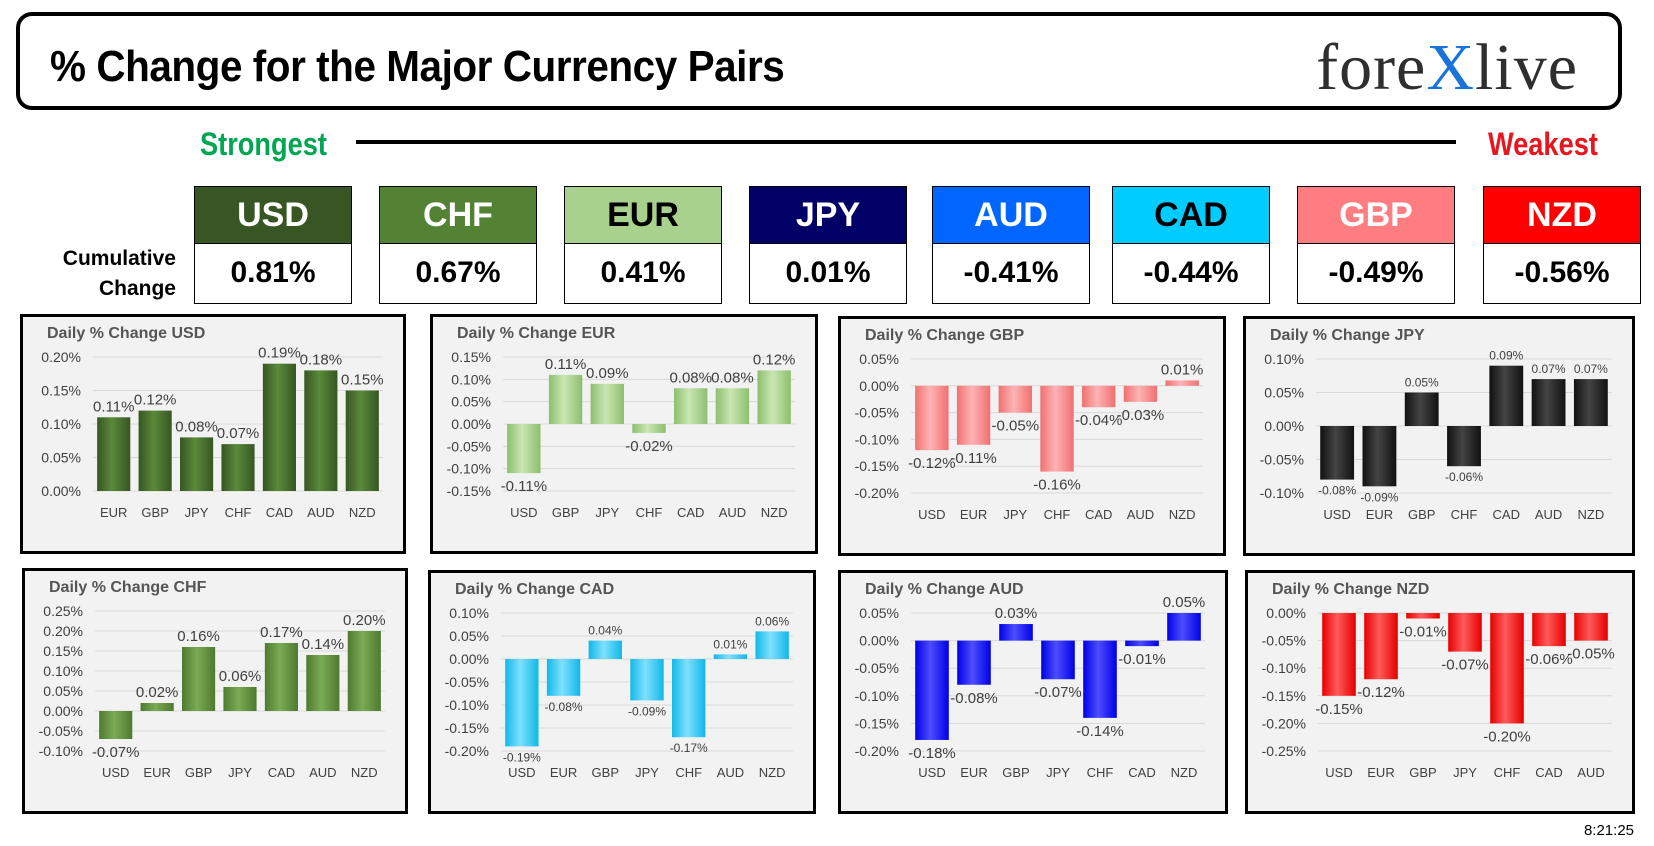 This screenshot has height=846, width=1654. What do you see at coordinates (607, 403) in the screenshot?
I see `bar-jpy` at bounding box center [607, 403].